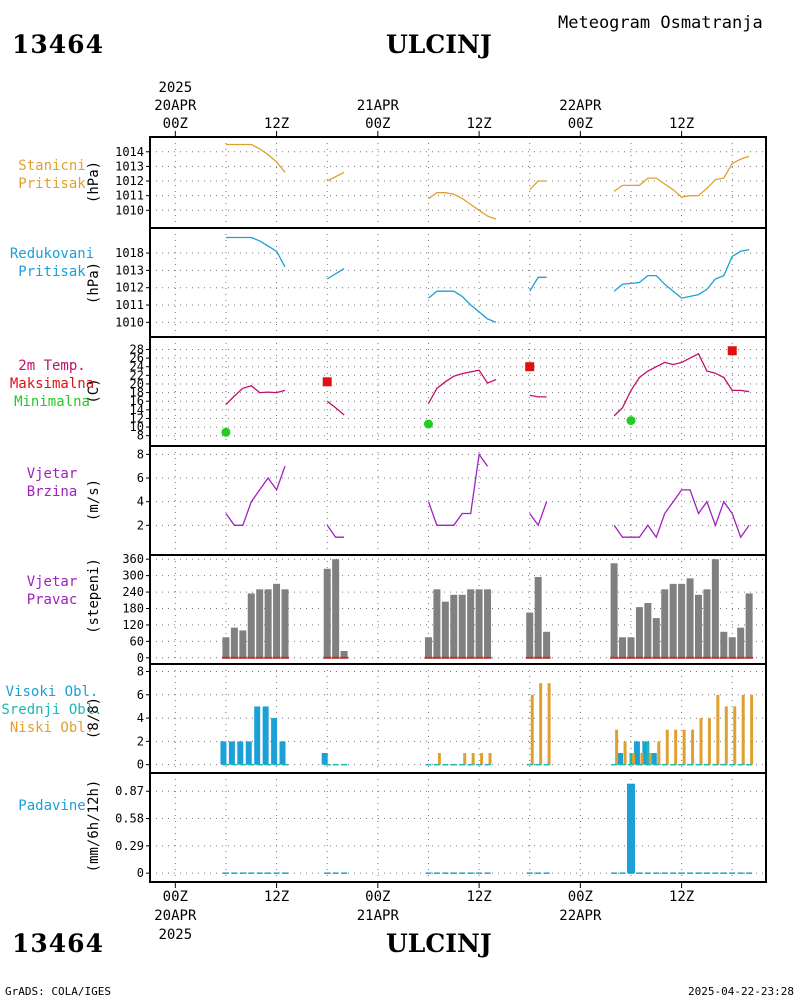 Image resolution: width=800 pixels, height=1005 pixels. Describe the element at coordinates (175, 88) in the screenshot. I see `x-year-label-top: 2025` at that location.